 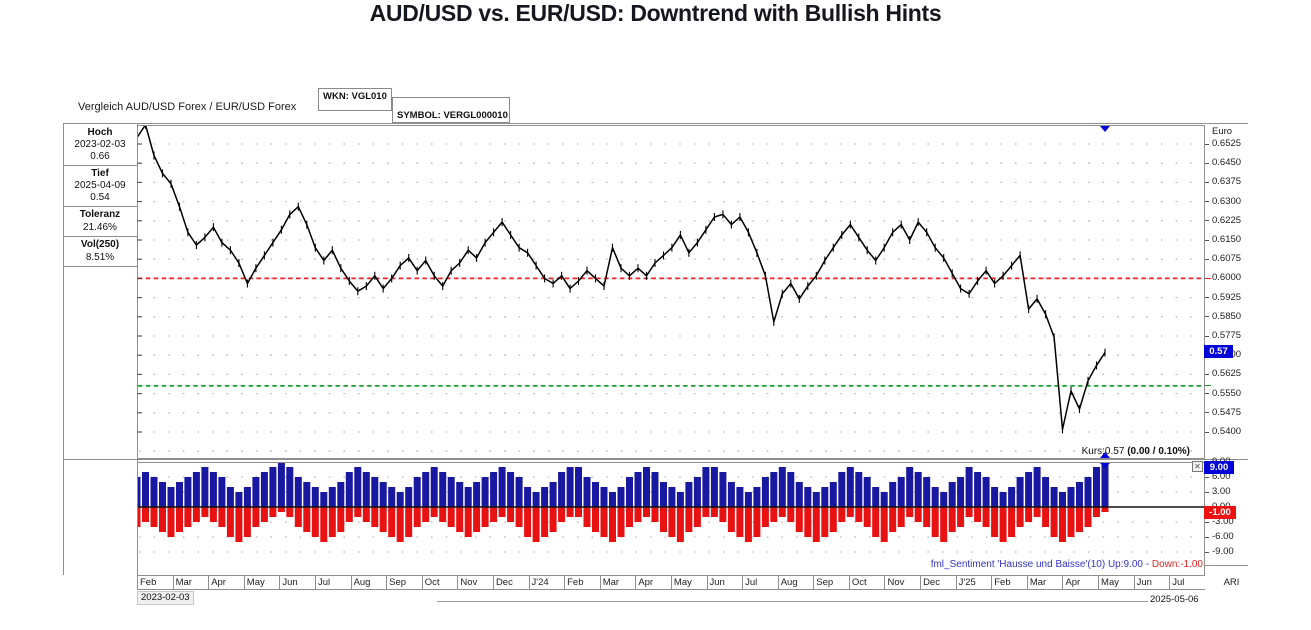 I want to click on price-axis-title: Euro, so click(x=1222, y=131).